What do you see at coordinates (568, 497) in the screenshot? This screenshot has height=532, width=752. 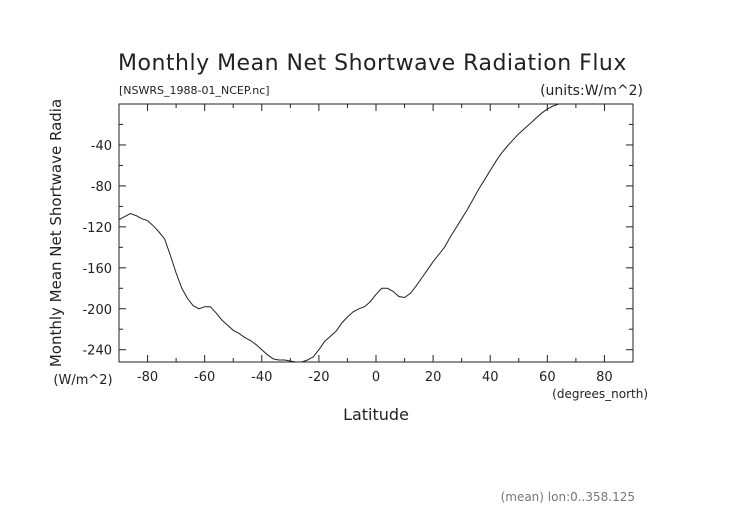 I see `footnote: (mean) lon:0..358.125` at bounding box center [568, 497].